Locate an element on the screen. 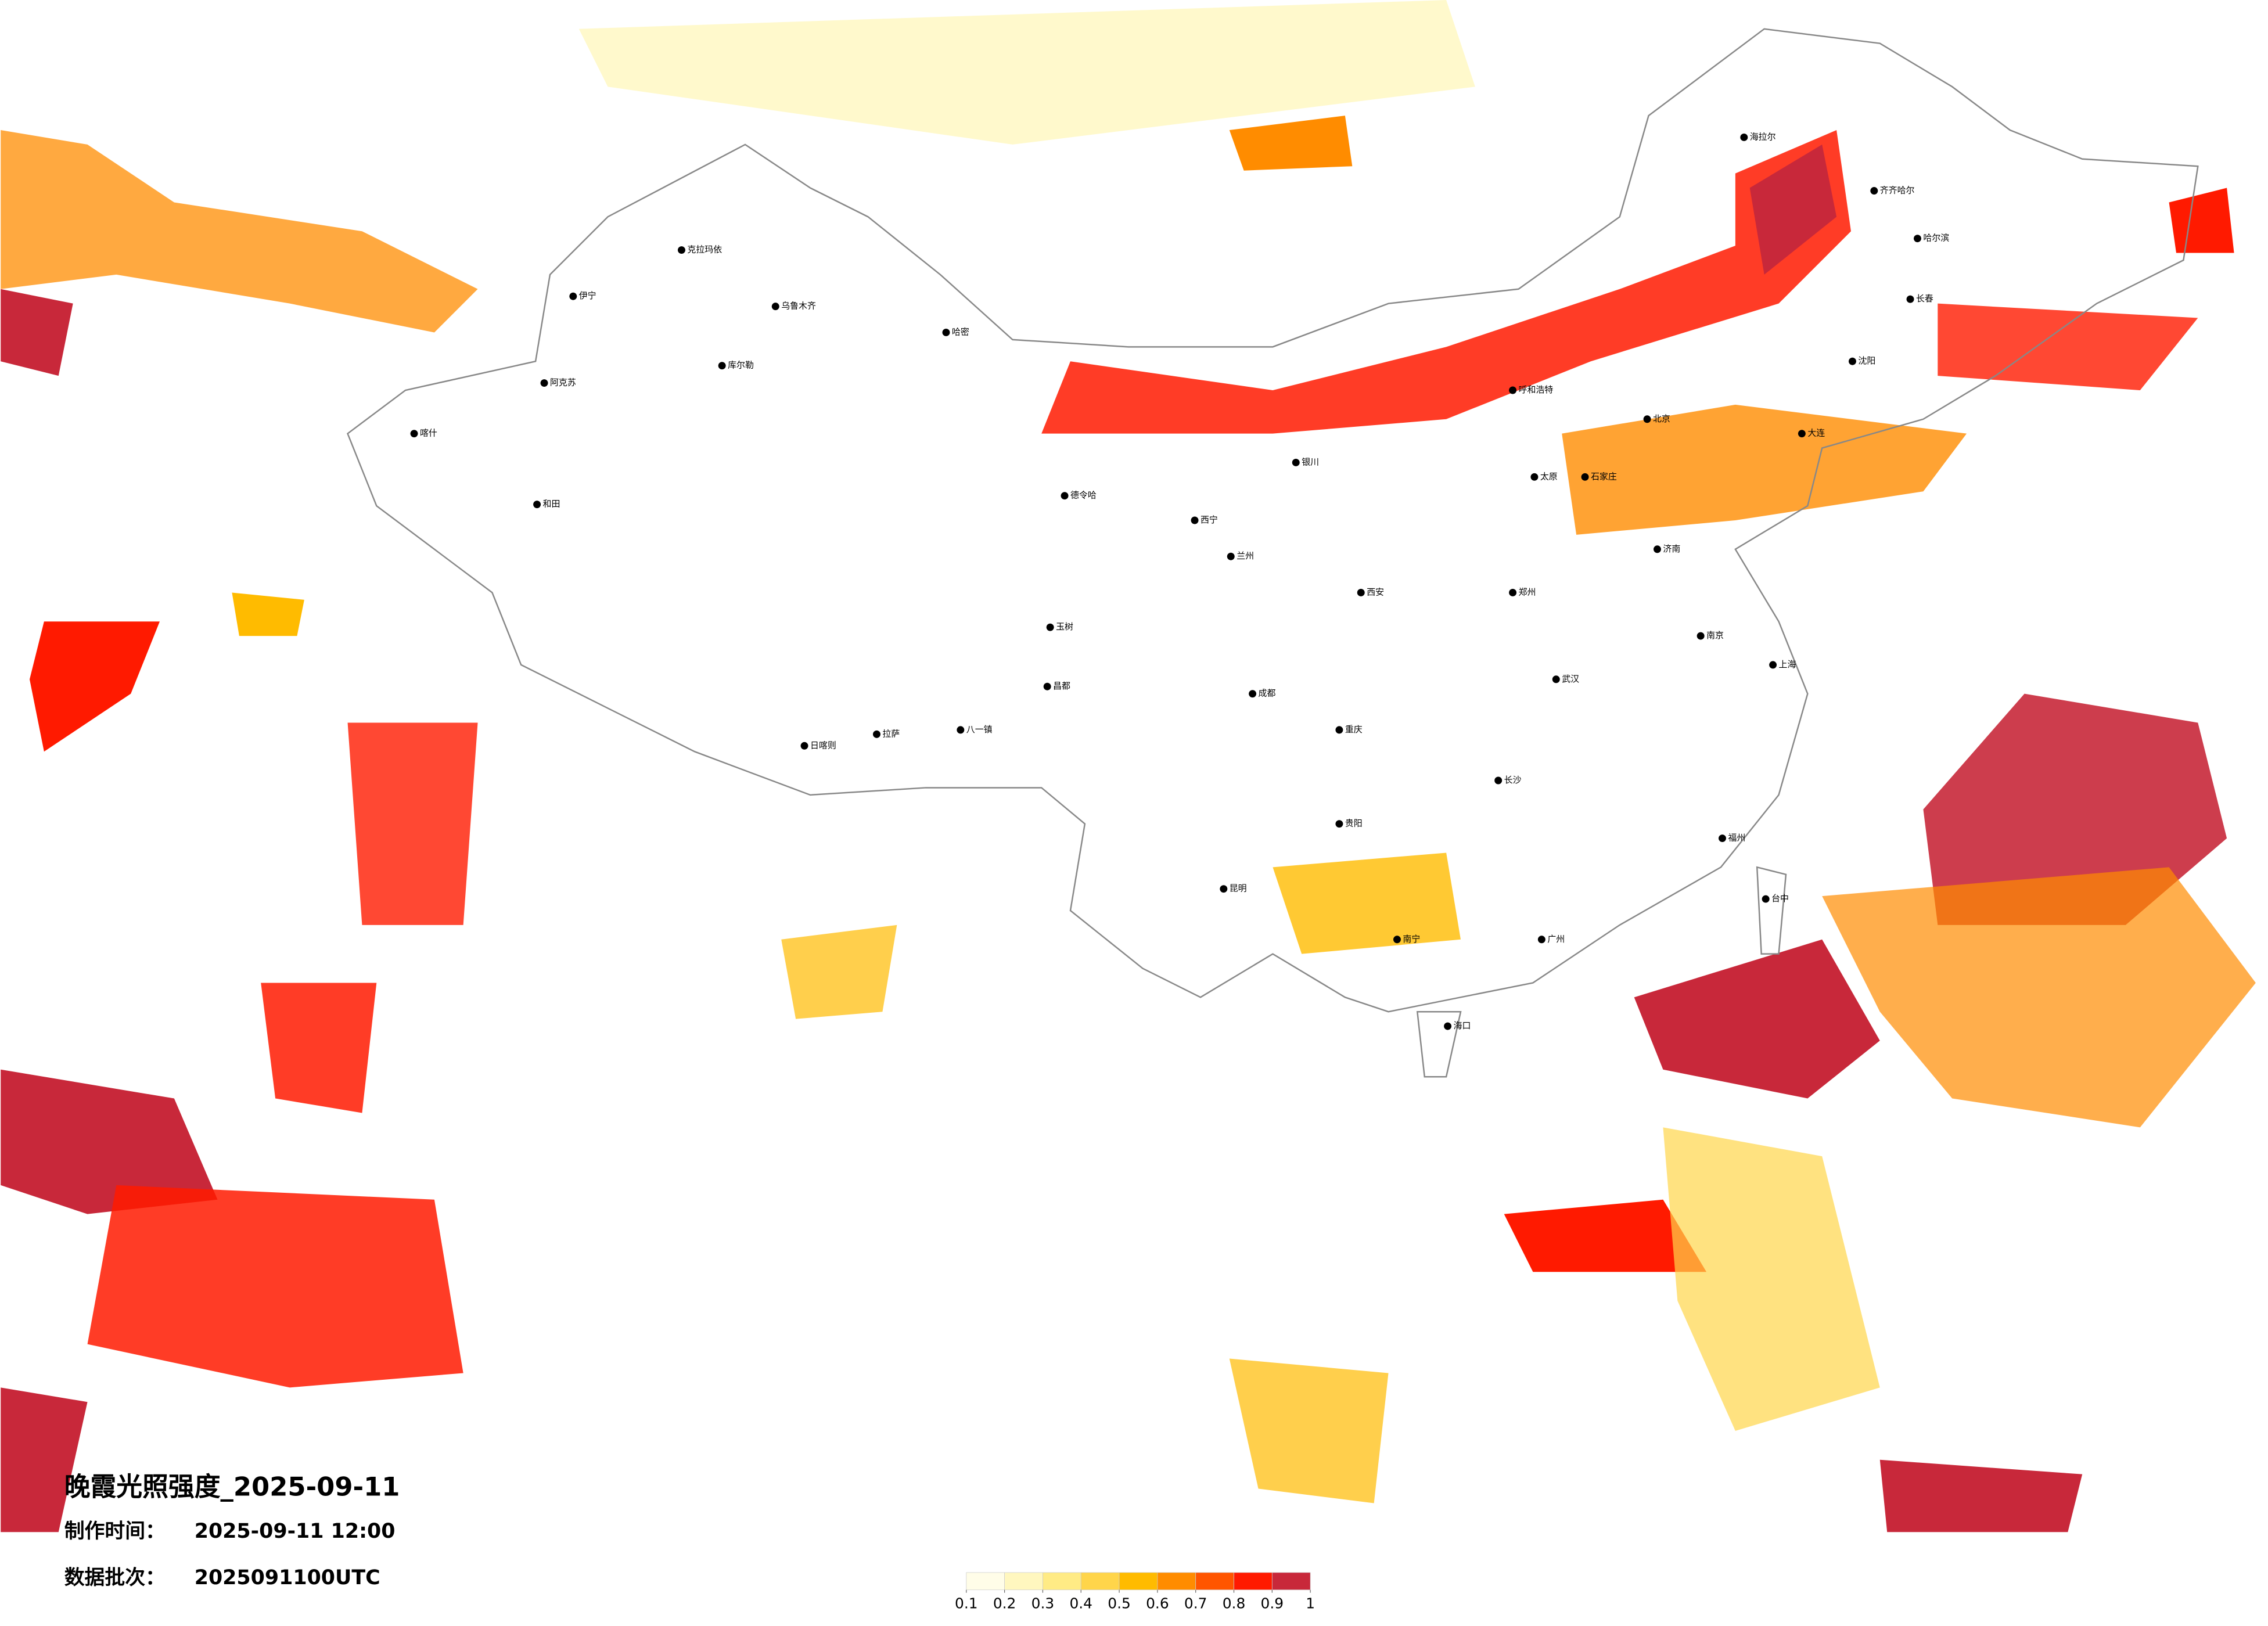 This screenshot has width=2268, height=1626. map-title: 晚霞光照强度_2025-09-11 is located at coordinates (232, 1487).